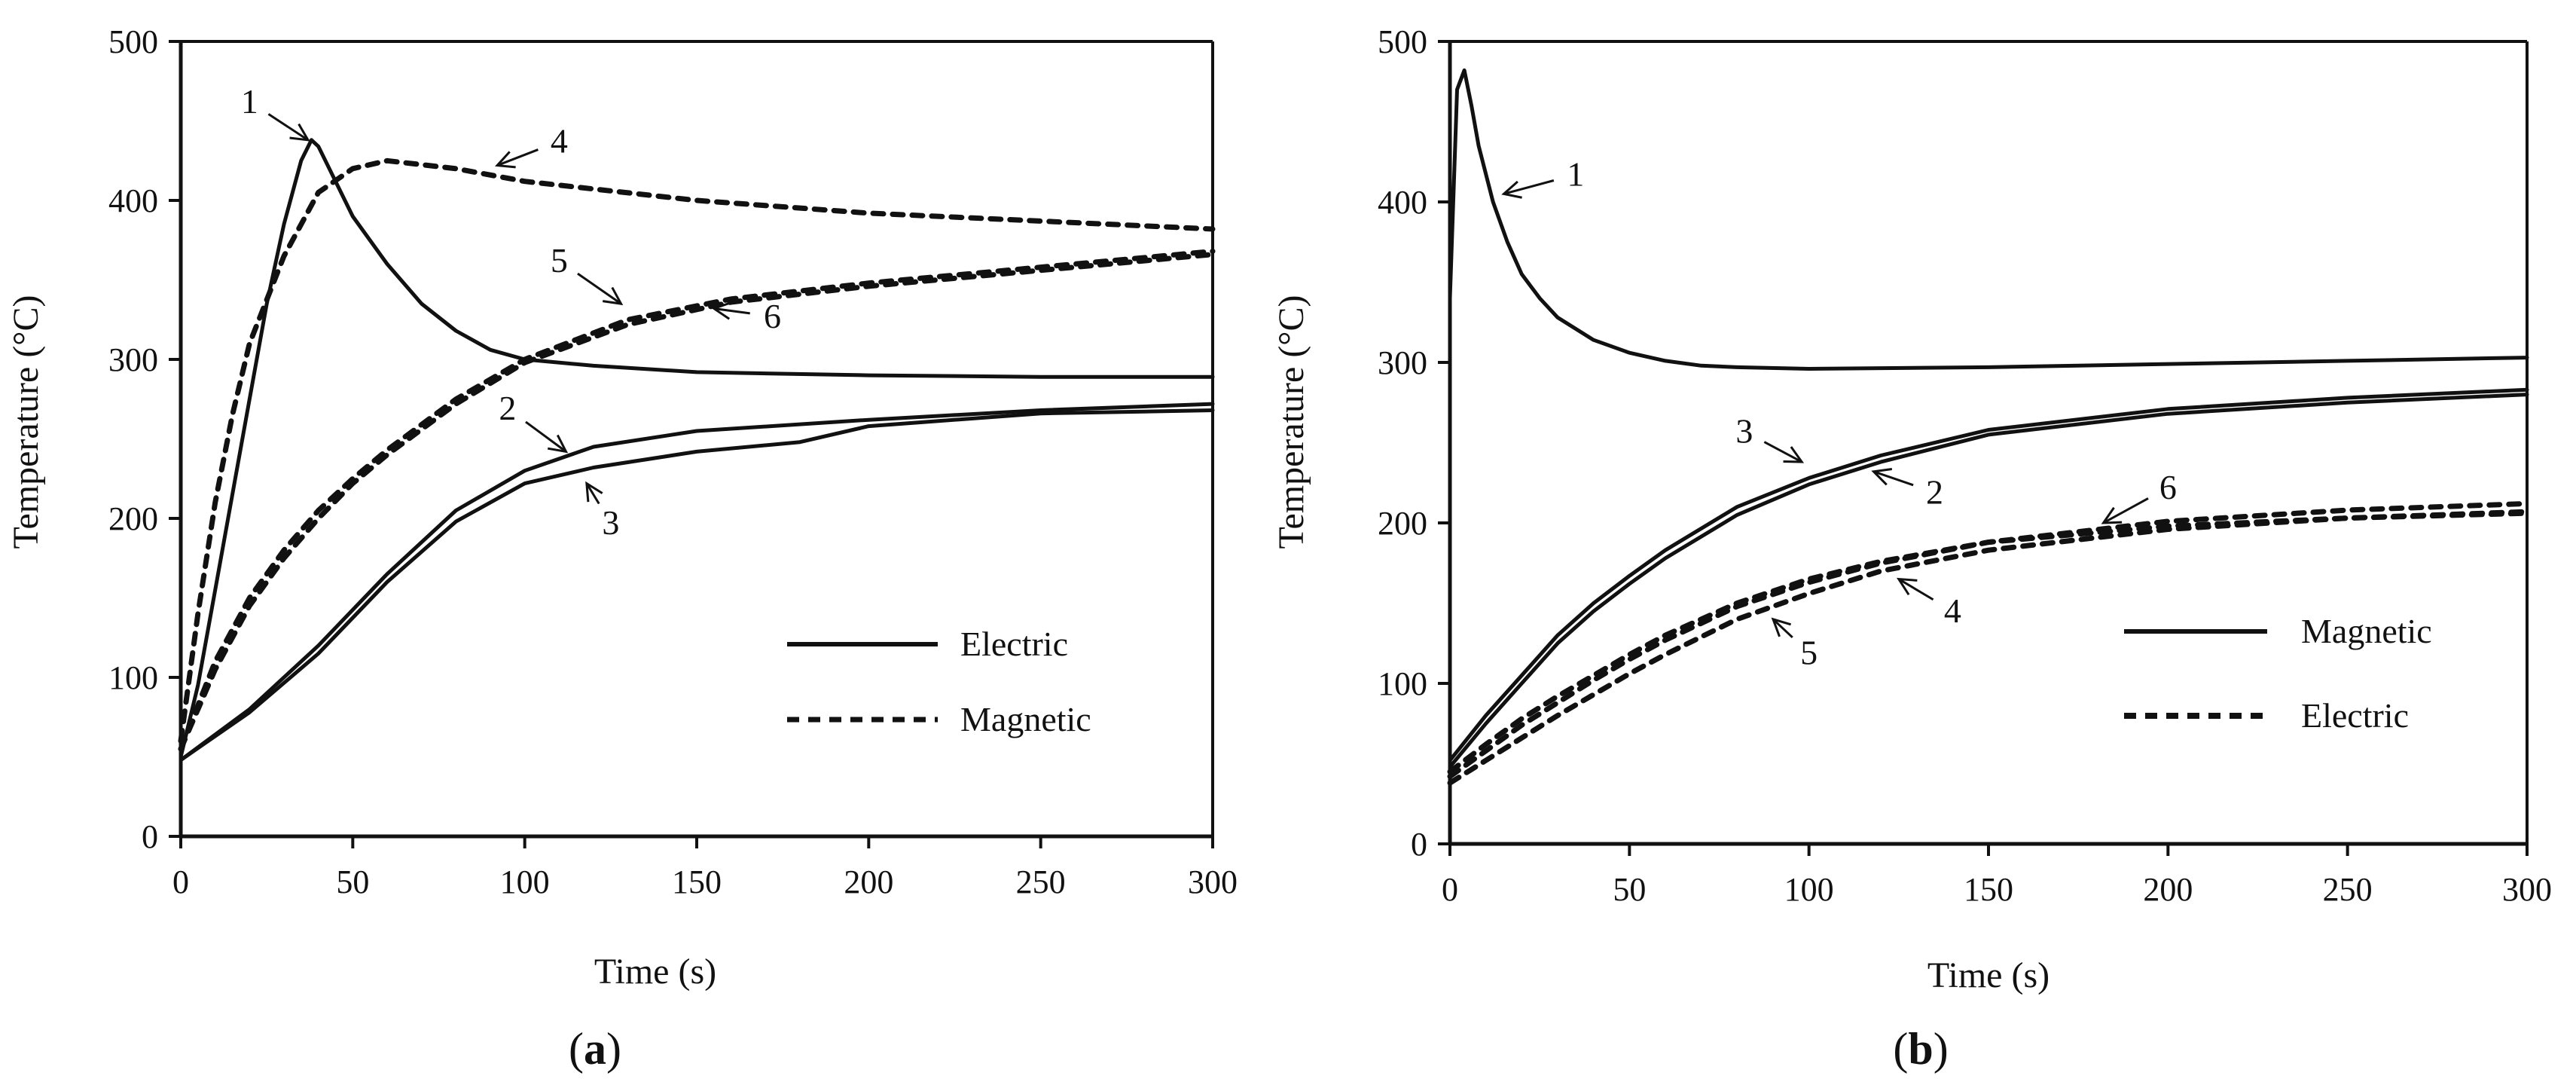 This screenshot has width=2576, height=1085. I want to click on chart-a-ytick-label: 400, so click(133, 200).